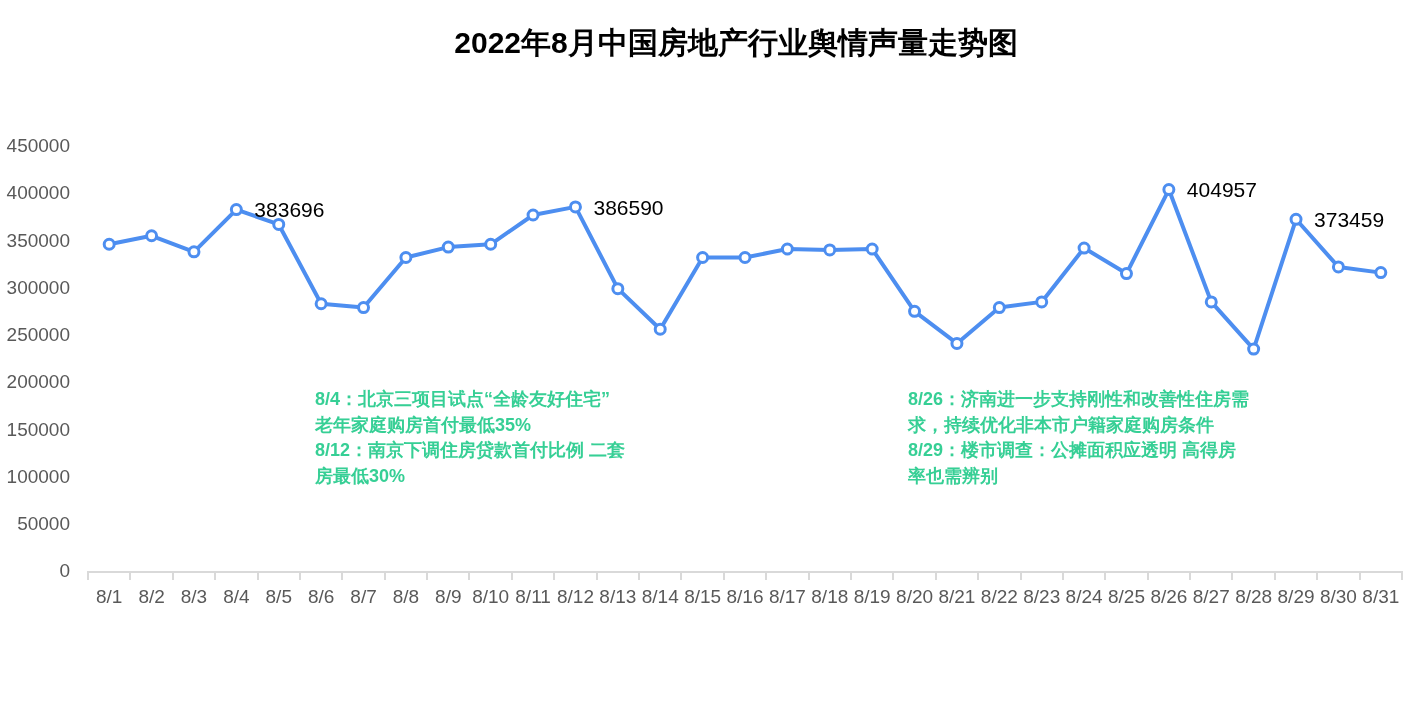 Image resolution: width=1410 pixels, height=721 pixels. Describe the element at coordinates (151, 596) in the screenshot. I see `x-tick-label: 8/2` at that location.